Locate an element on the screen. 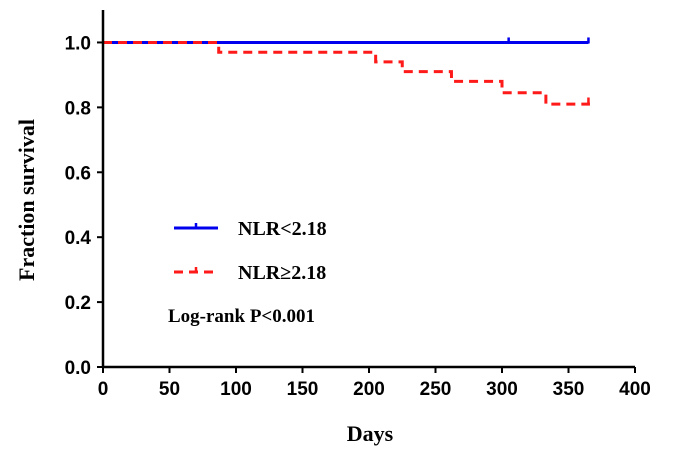 The height and width of the screenshot is (450, 676). y-tick-label: 0.4 is located at coordinates (78, 238).